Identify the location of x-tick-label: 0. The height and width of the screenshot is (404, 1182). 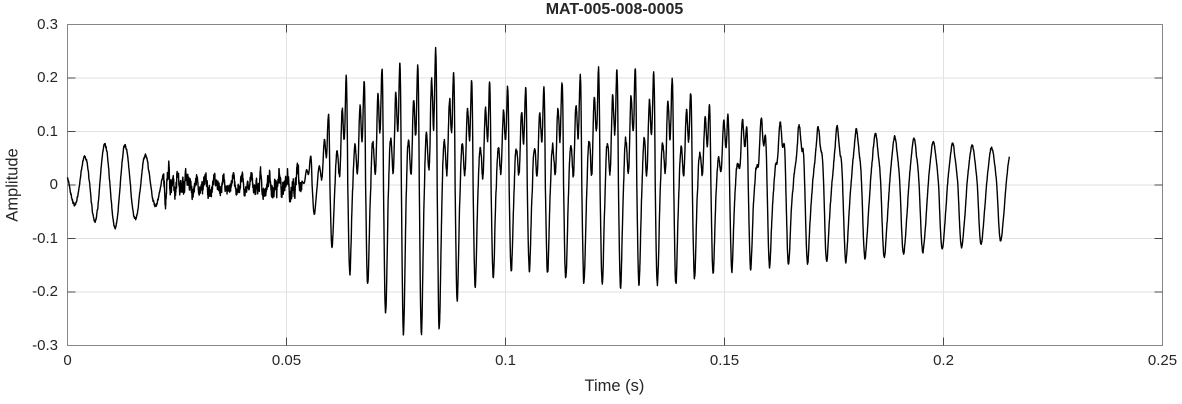
(67, 360).